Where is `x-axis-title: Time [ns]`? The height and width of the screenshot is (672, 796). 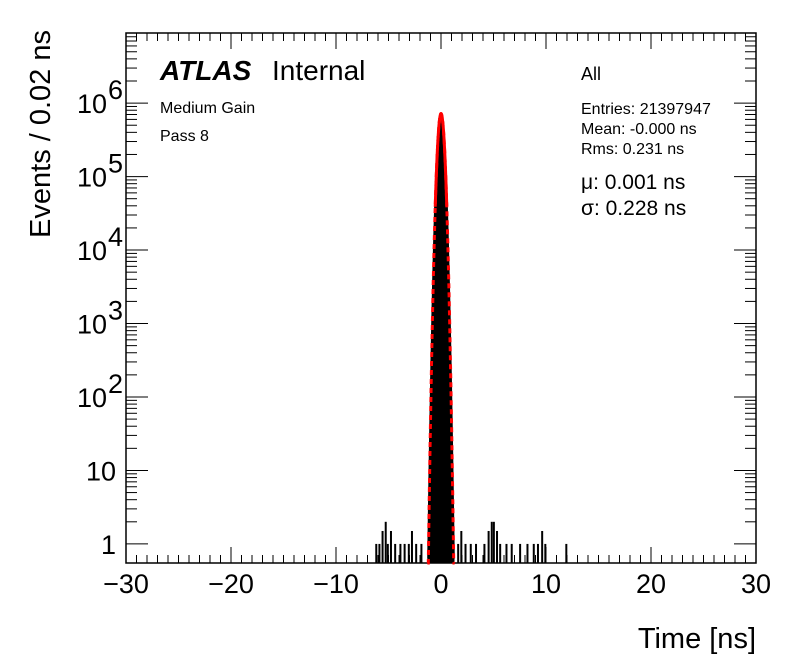 x-axis-title: Time [ns] is located at coordinates (697, 639).